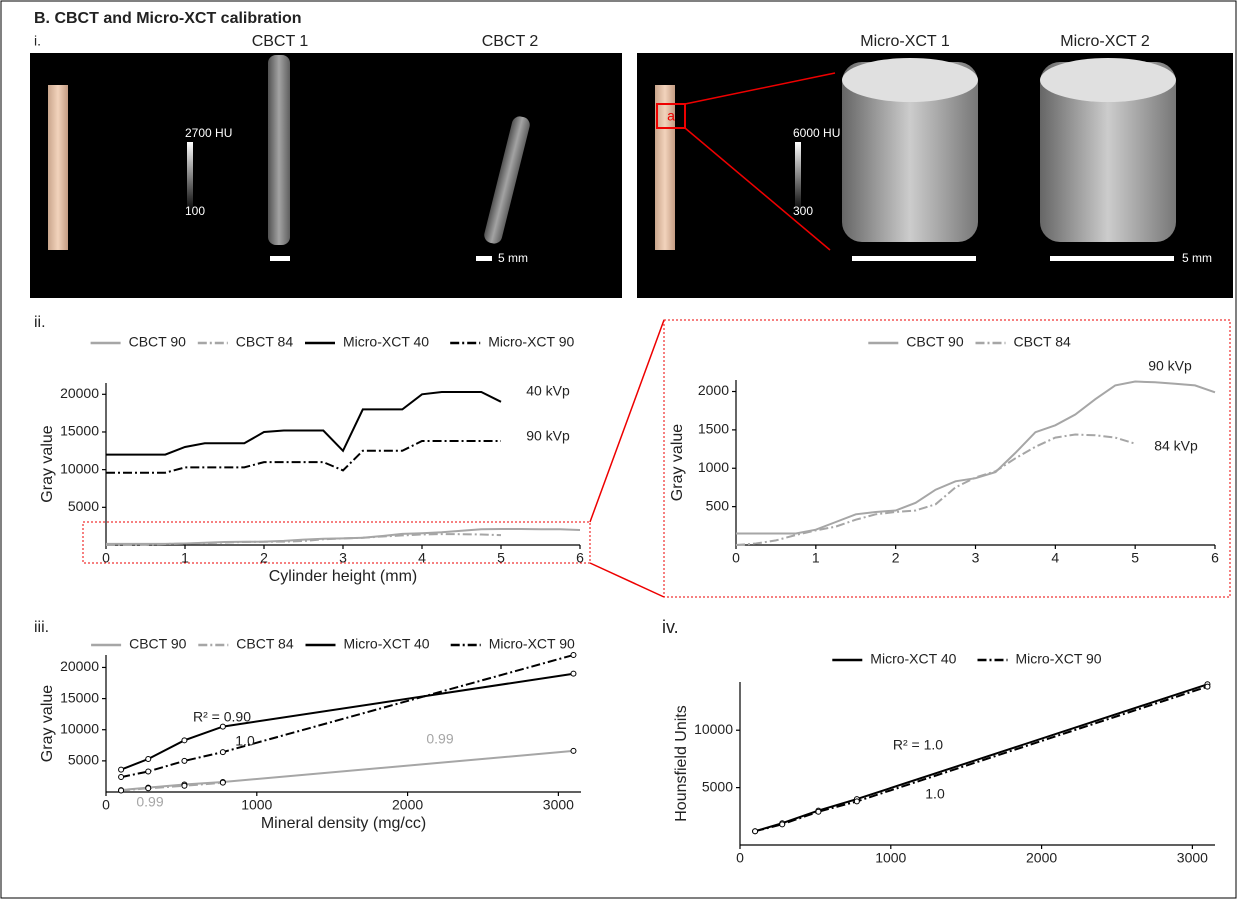 Image resolution: width=1237 pixels, height=899 pixels. I want to click on annotation: R² = 1.0, so click(918, 745).